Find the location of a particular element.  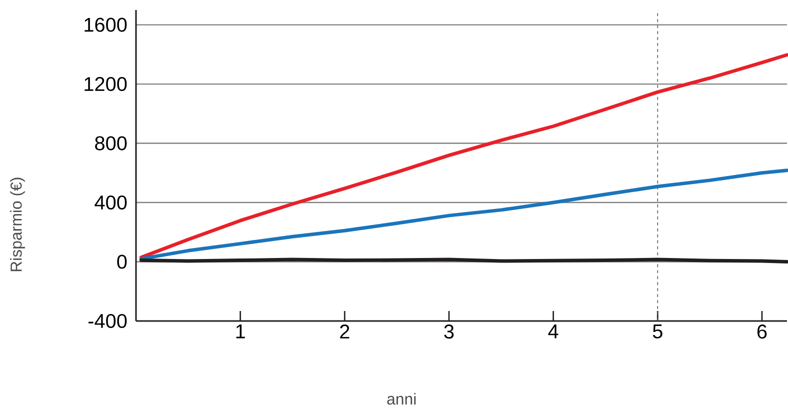

y-tick-label: 800 is located at coordinates (111, 143).